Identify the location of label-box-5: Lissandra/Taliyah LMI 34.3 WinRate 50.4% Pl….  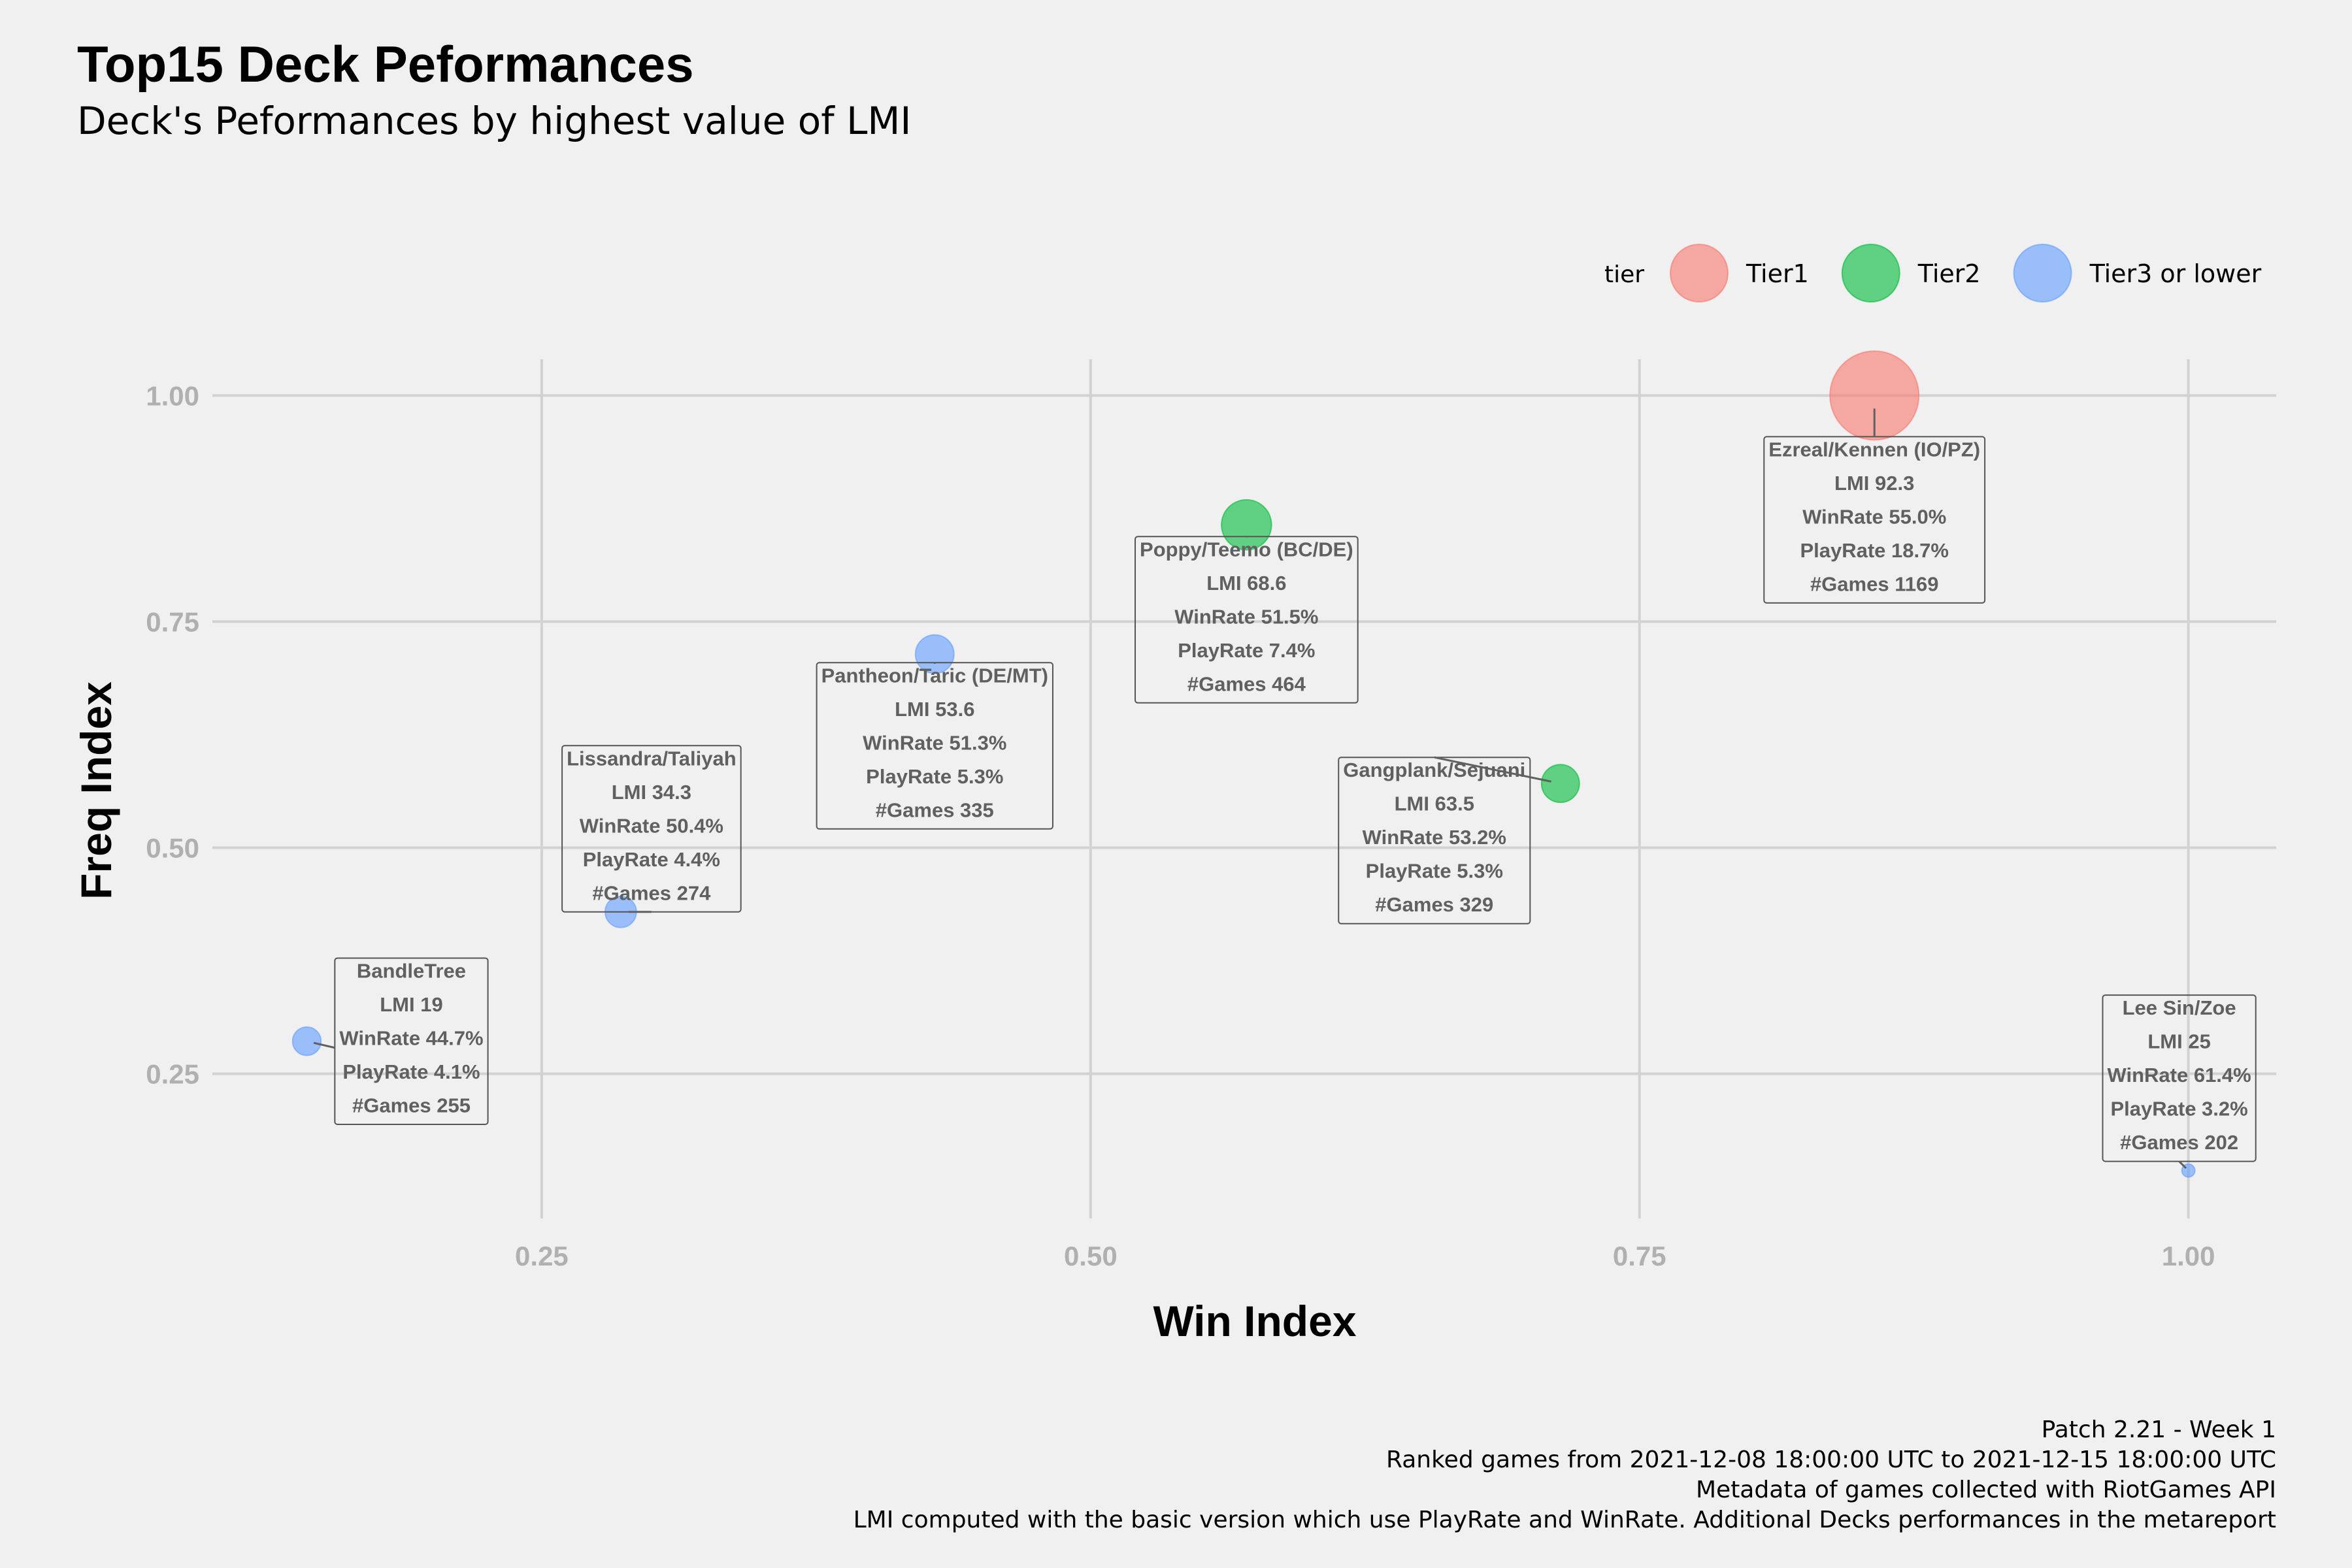
(651, 829).